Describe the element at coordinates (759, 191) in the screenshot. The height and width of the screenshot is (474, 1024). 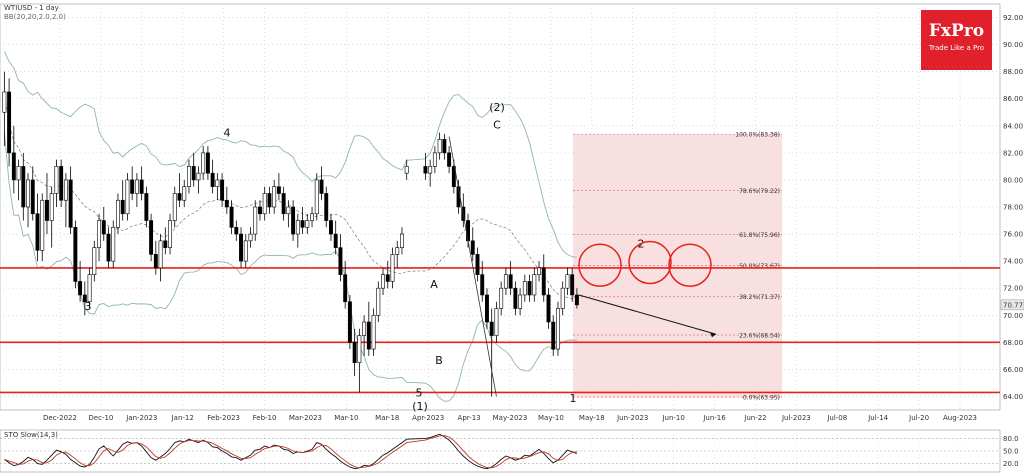
I see `fib-level-label: 78.6%(79.22)` at that location.